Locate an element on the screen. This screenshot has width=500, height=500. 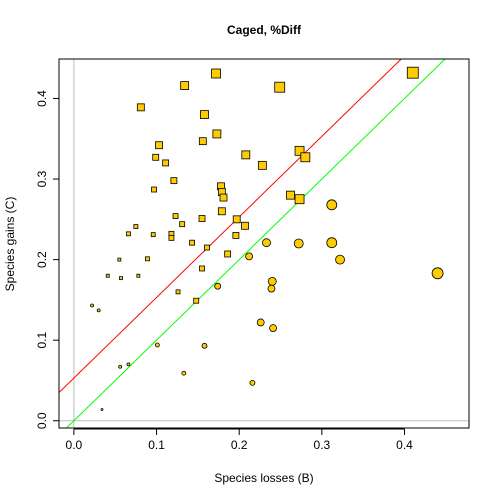
y-tick-label: 0.1 is located at coordinates (42, 340).